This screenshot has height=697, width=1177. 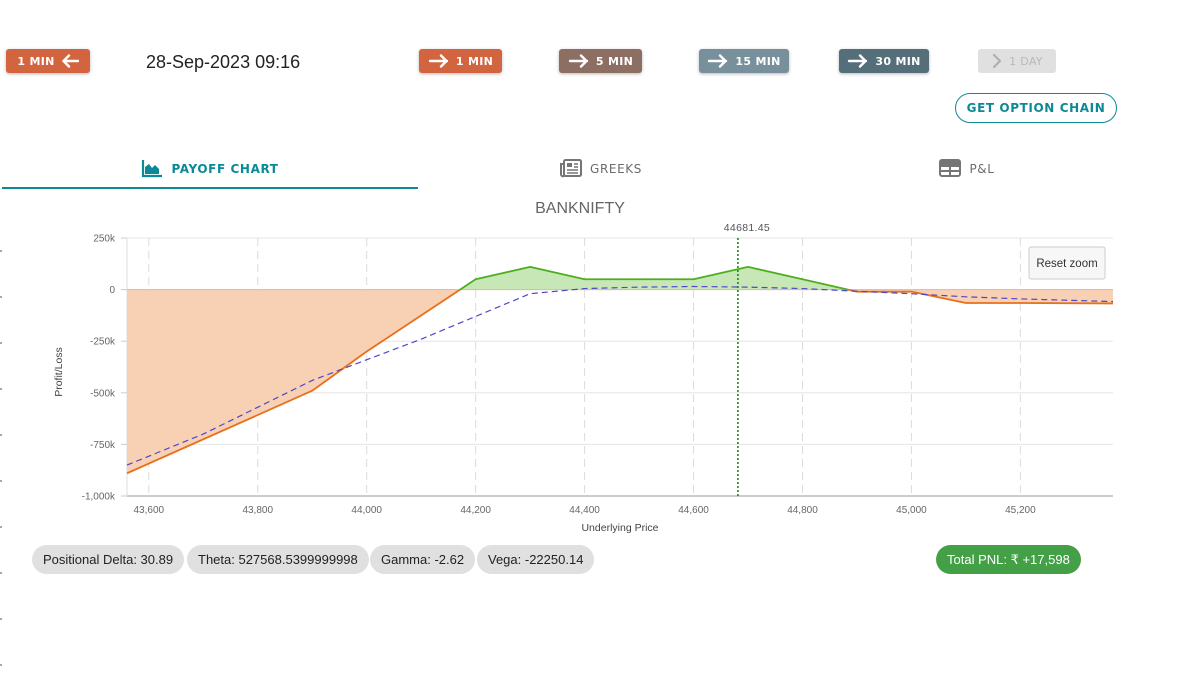 I want to click on total-pnl-chip: Total PNL: ₹ +17,598, so click(x=1008, y=559).